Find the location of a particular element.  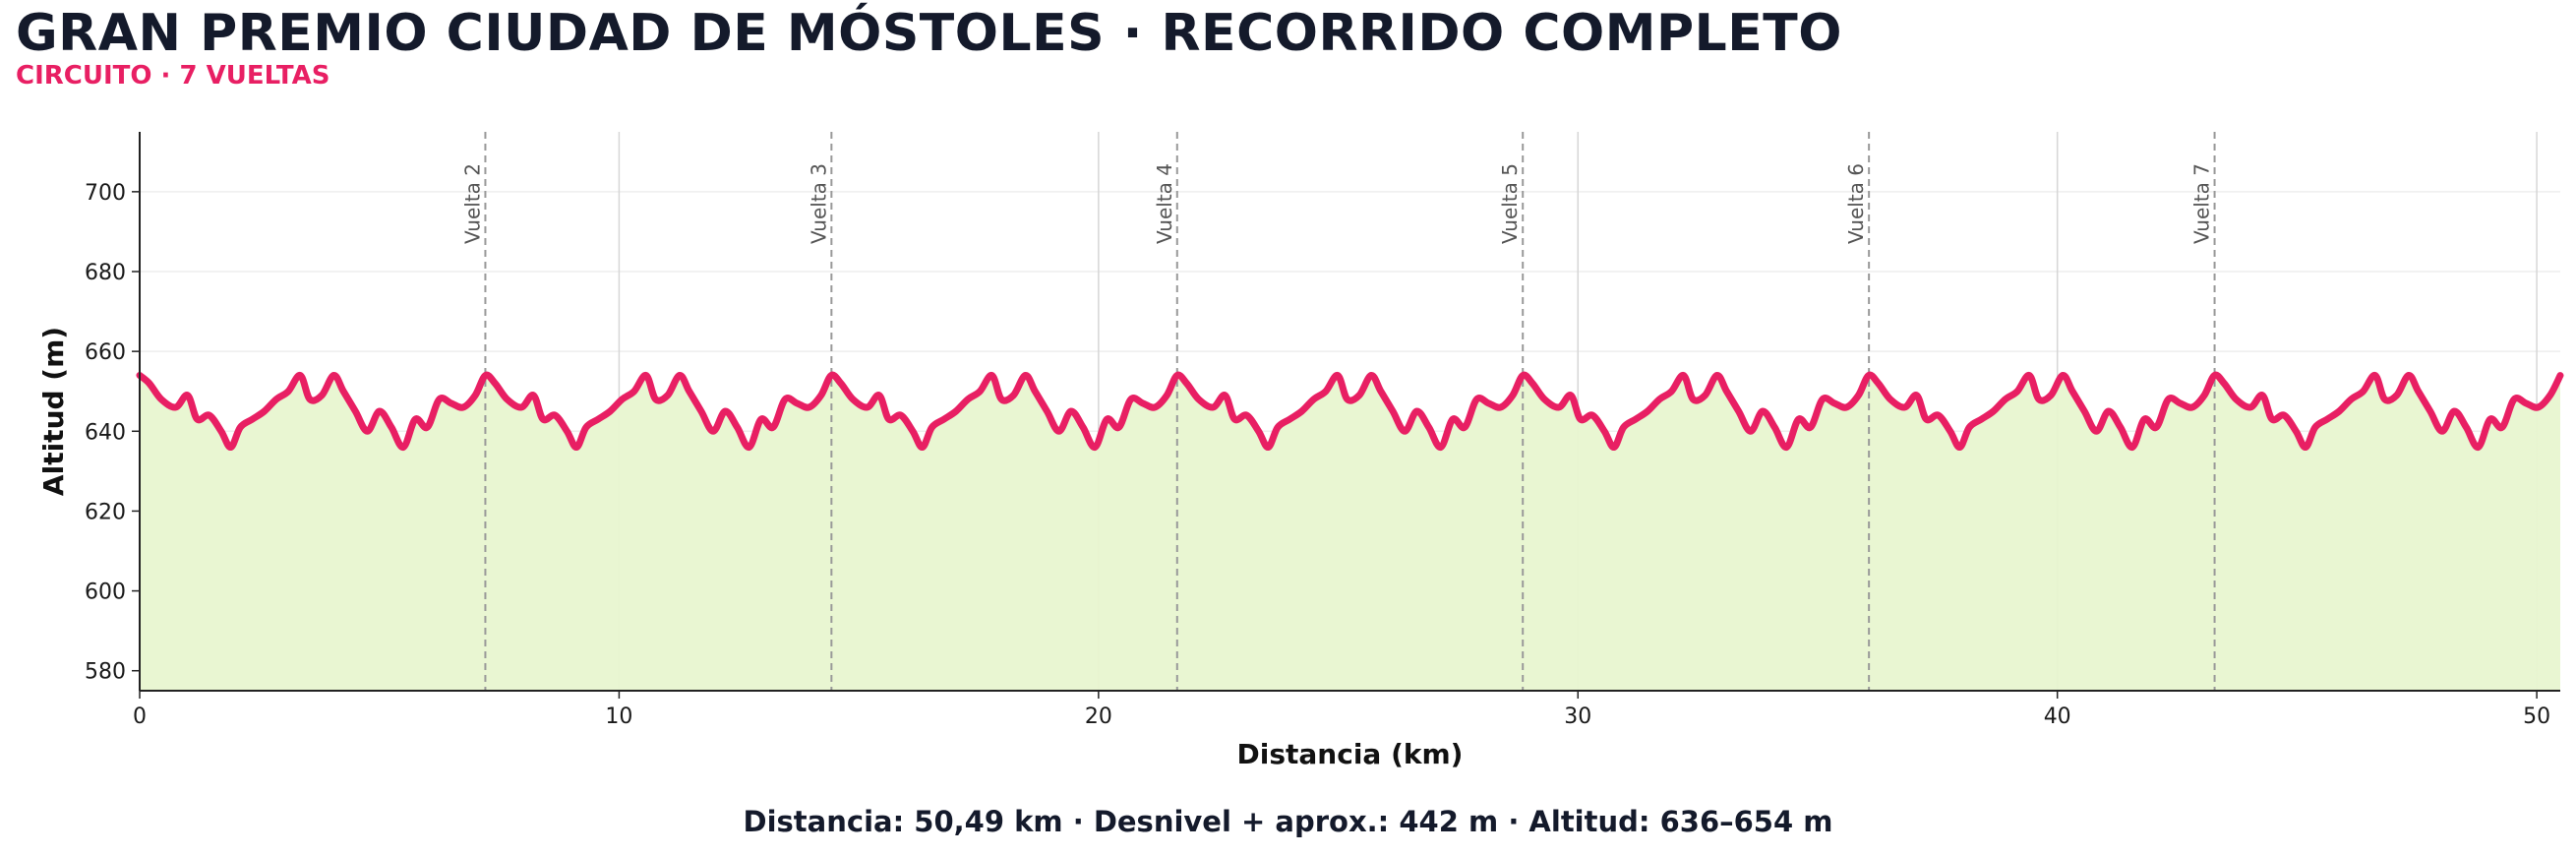

y-tick-label: 580 is located at coordinates (105, 673).